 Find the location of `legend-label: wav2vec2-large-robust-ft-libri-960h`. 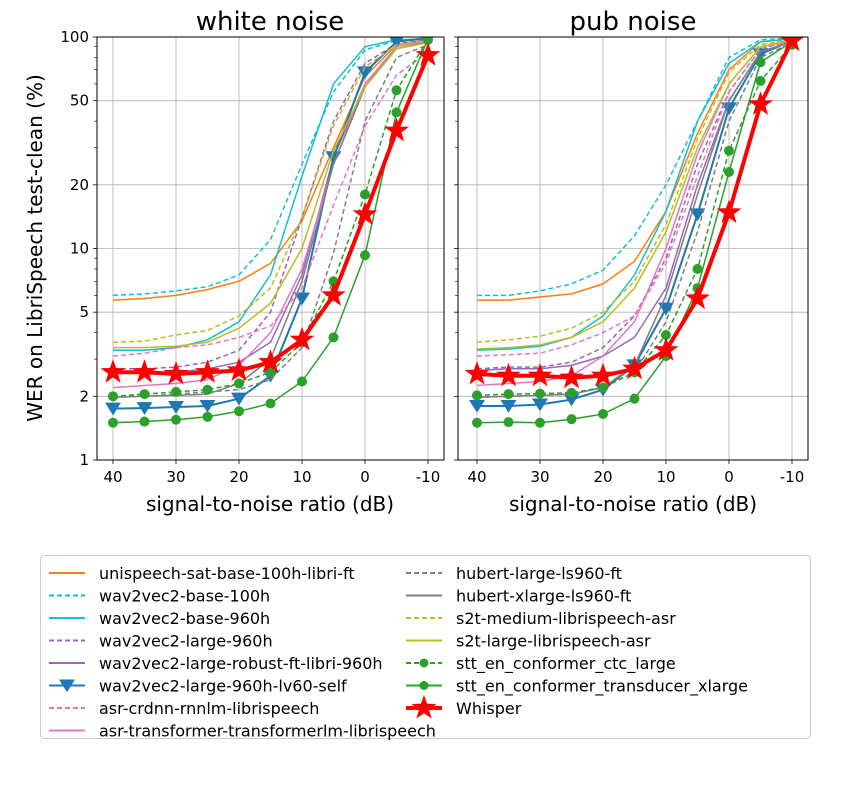

legend-label: wav2vec2-large-robust-ft-libri-960h is located at coordinates (241, 663).